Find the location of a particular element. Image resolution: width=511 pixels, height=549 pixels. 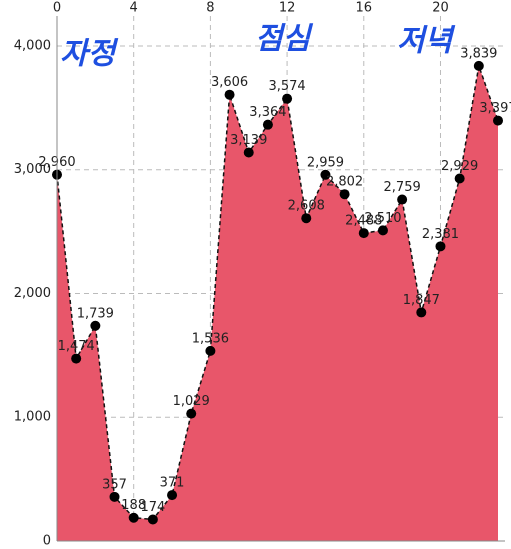

y-tick-label: 1,000 is located at coordinates (32, 417).